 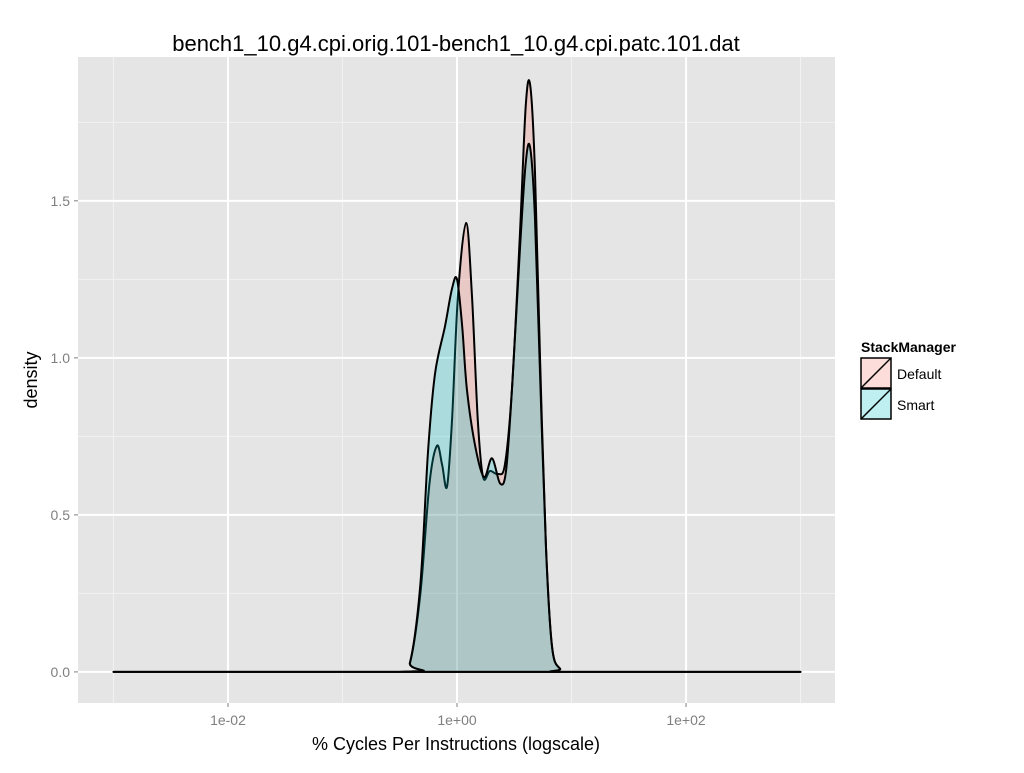 I want to click on legend-title: StackManager, so click(x=908, y=347).